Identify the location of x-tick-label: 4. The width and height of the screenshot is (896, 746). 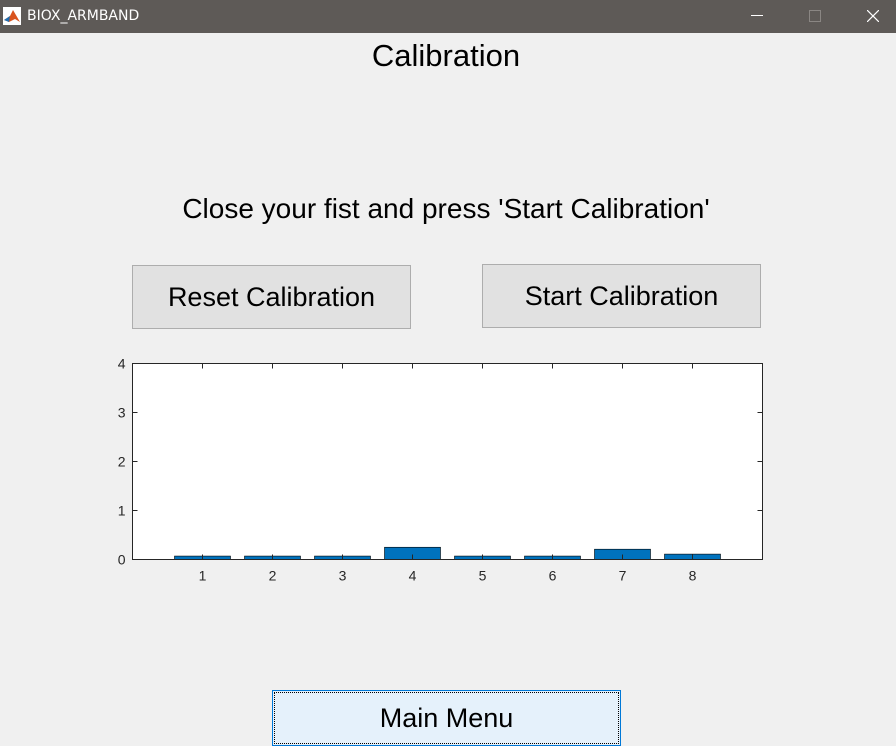
(413, 576).